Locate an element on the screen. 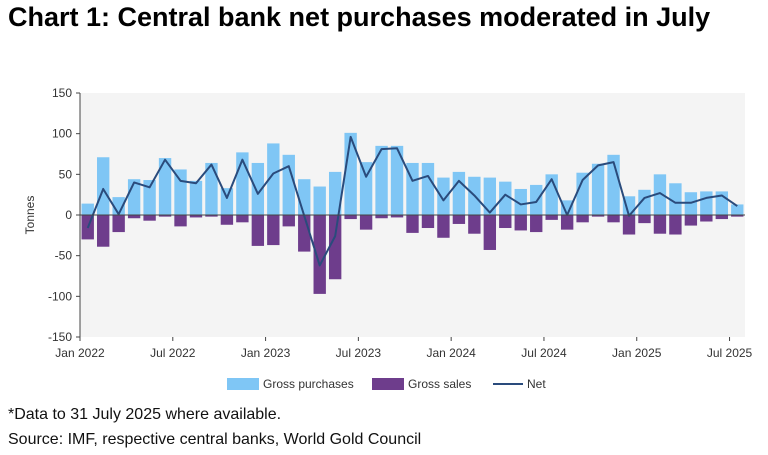  x-tick-label: Jul 2022 is located at coordinates (173, 353).